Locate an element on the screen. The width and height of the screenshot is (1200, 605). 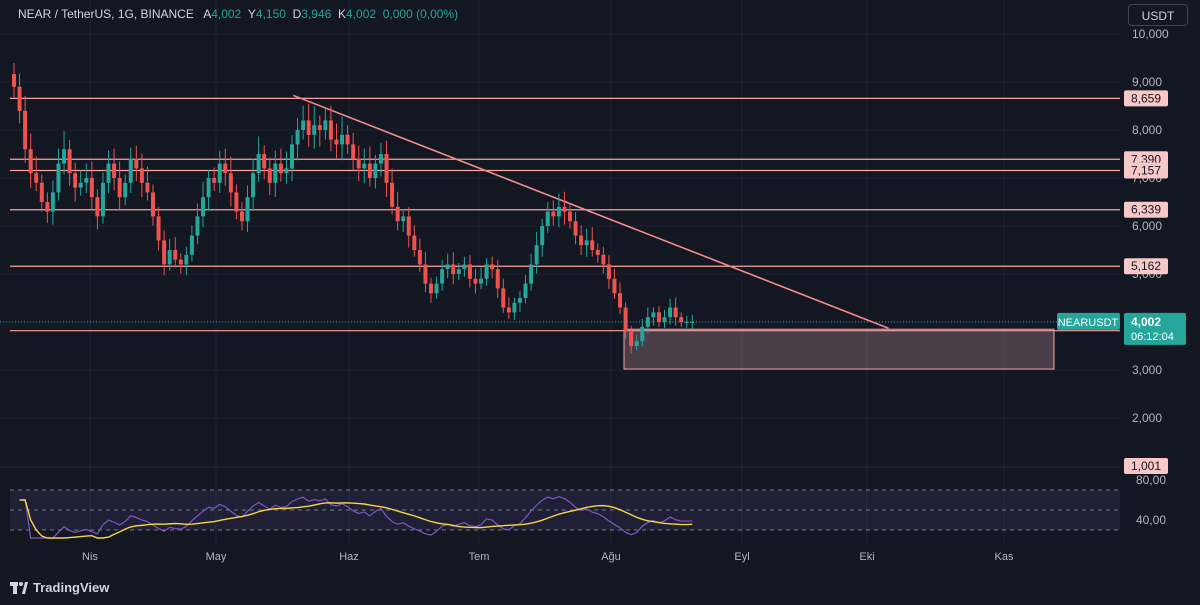
demand-zone-box is located at coordinates (839, 349).